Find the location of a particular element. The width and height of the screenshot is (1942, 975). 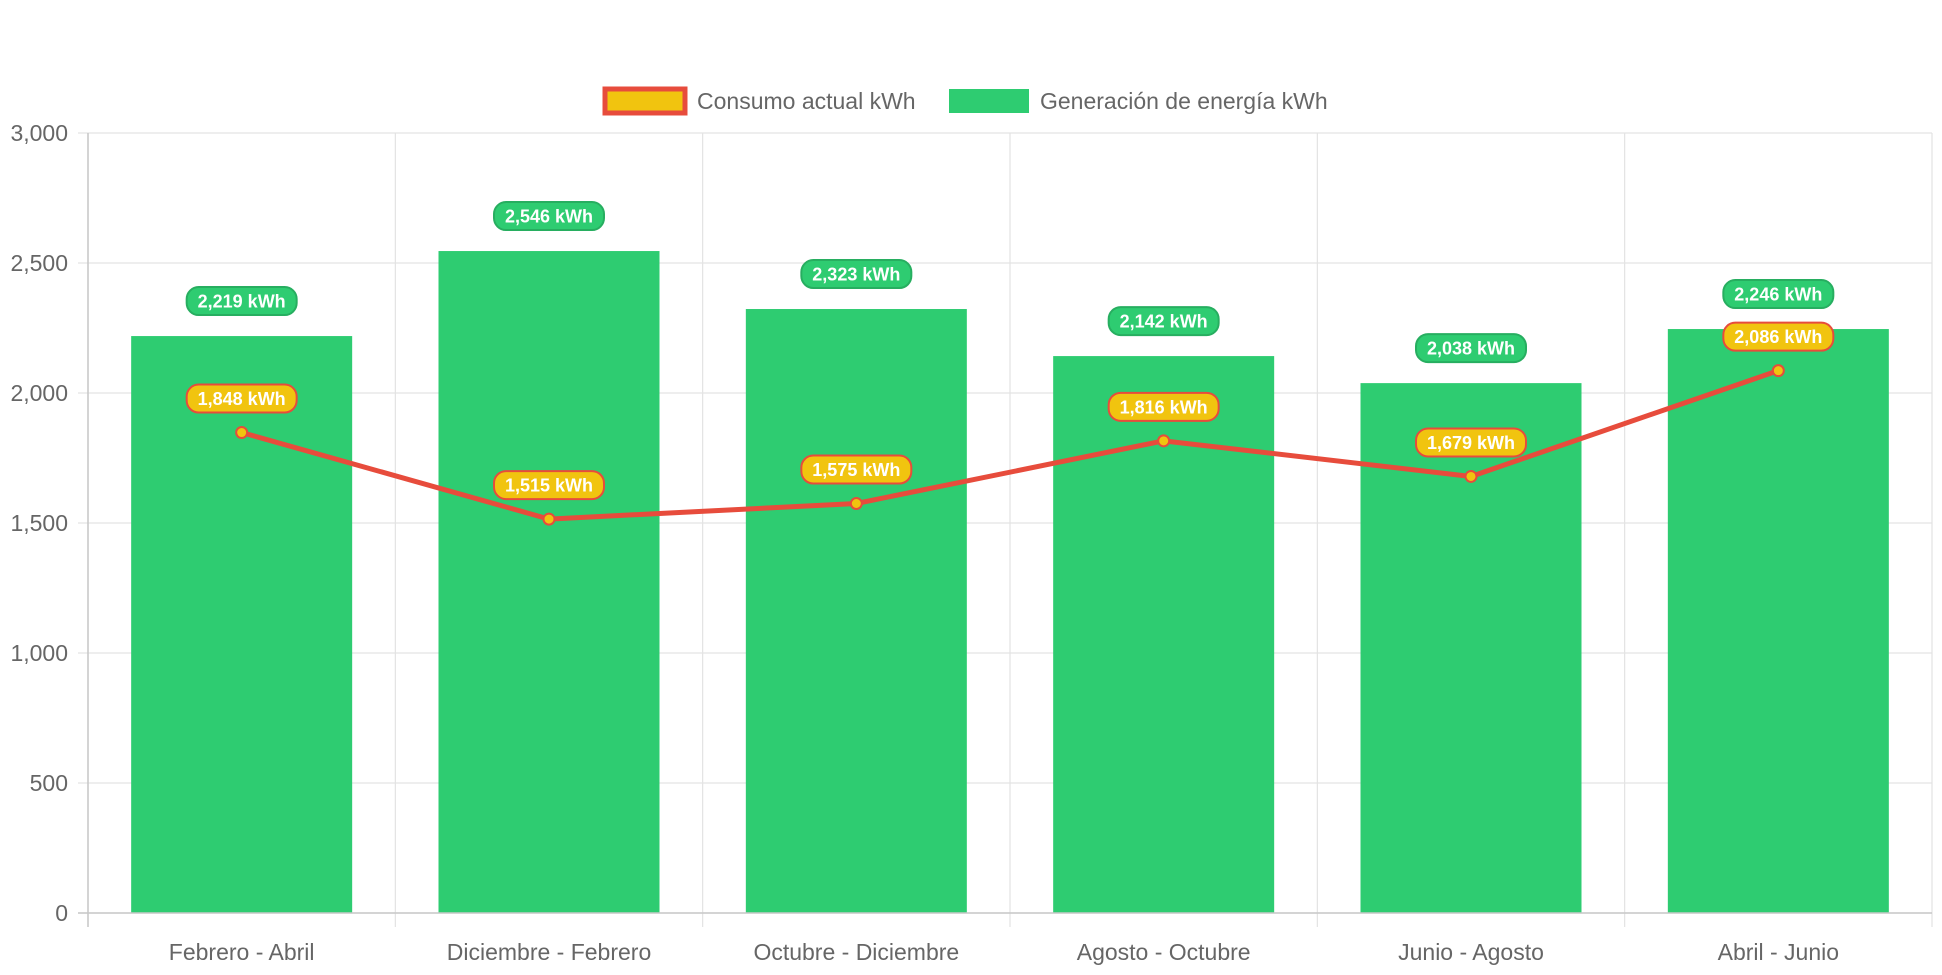

x-tick-label: Diciembre - Febrero is located at coordinates (549, 952).